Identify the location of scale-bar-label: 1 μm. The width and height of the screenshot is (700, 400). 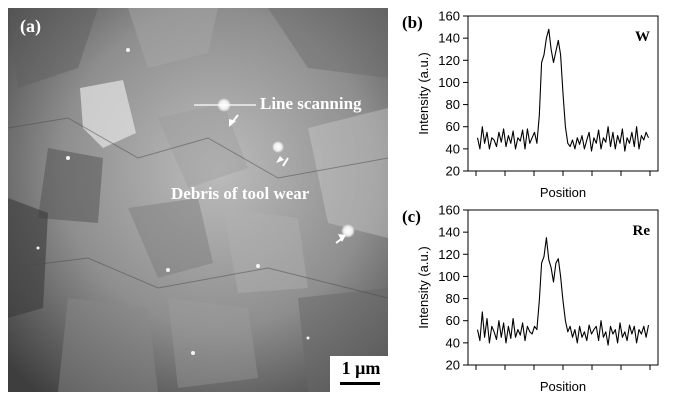
(361, 368).